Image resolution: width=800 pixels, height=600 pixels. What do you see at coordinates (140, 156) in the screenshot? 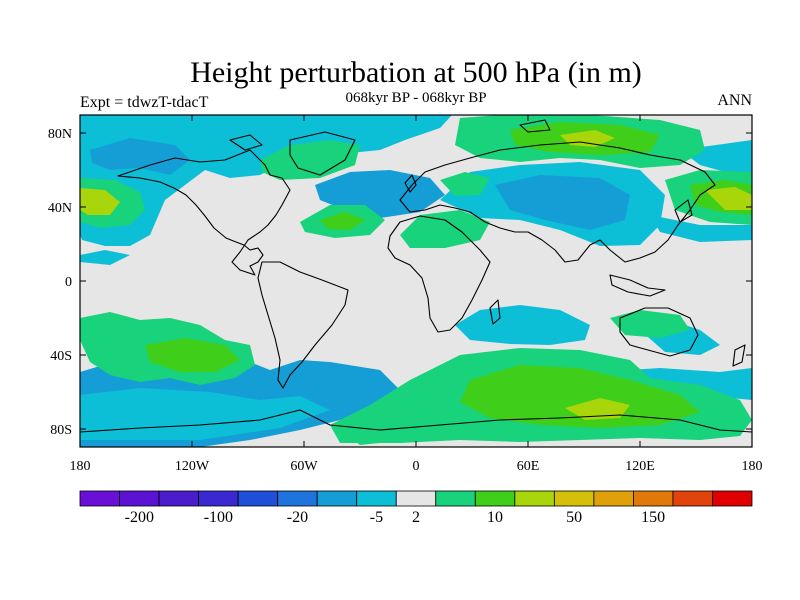
I see `contour-arctic-neg-core` at bounding box center [140, 156].